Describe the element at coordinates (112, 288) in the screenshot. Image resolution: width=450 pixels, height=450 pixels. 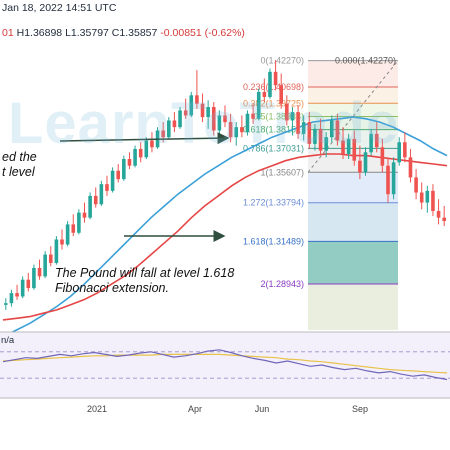
I see `fall-annotation-line2: Fibonacci extension.` at that location.